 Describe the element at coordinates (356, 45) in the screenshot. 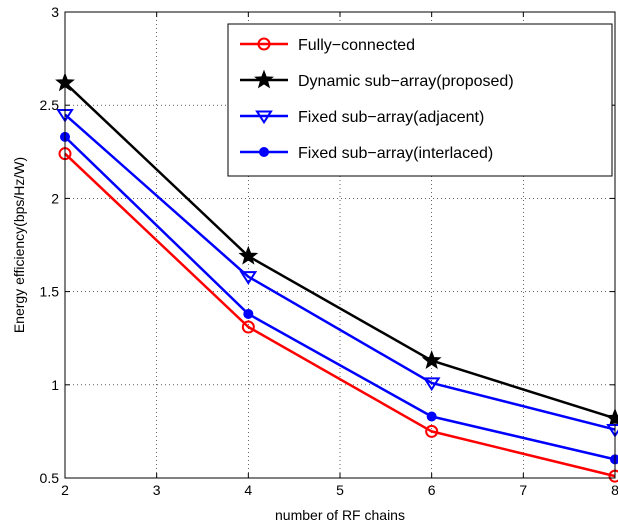

I see `legend-label: Fully−connected` at that location.